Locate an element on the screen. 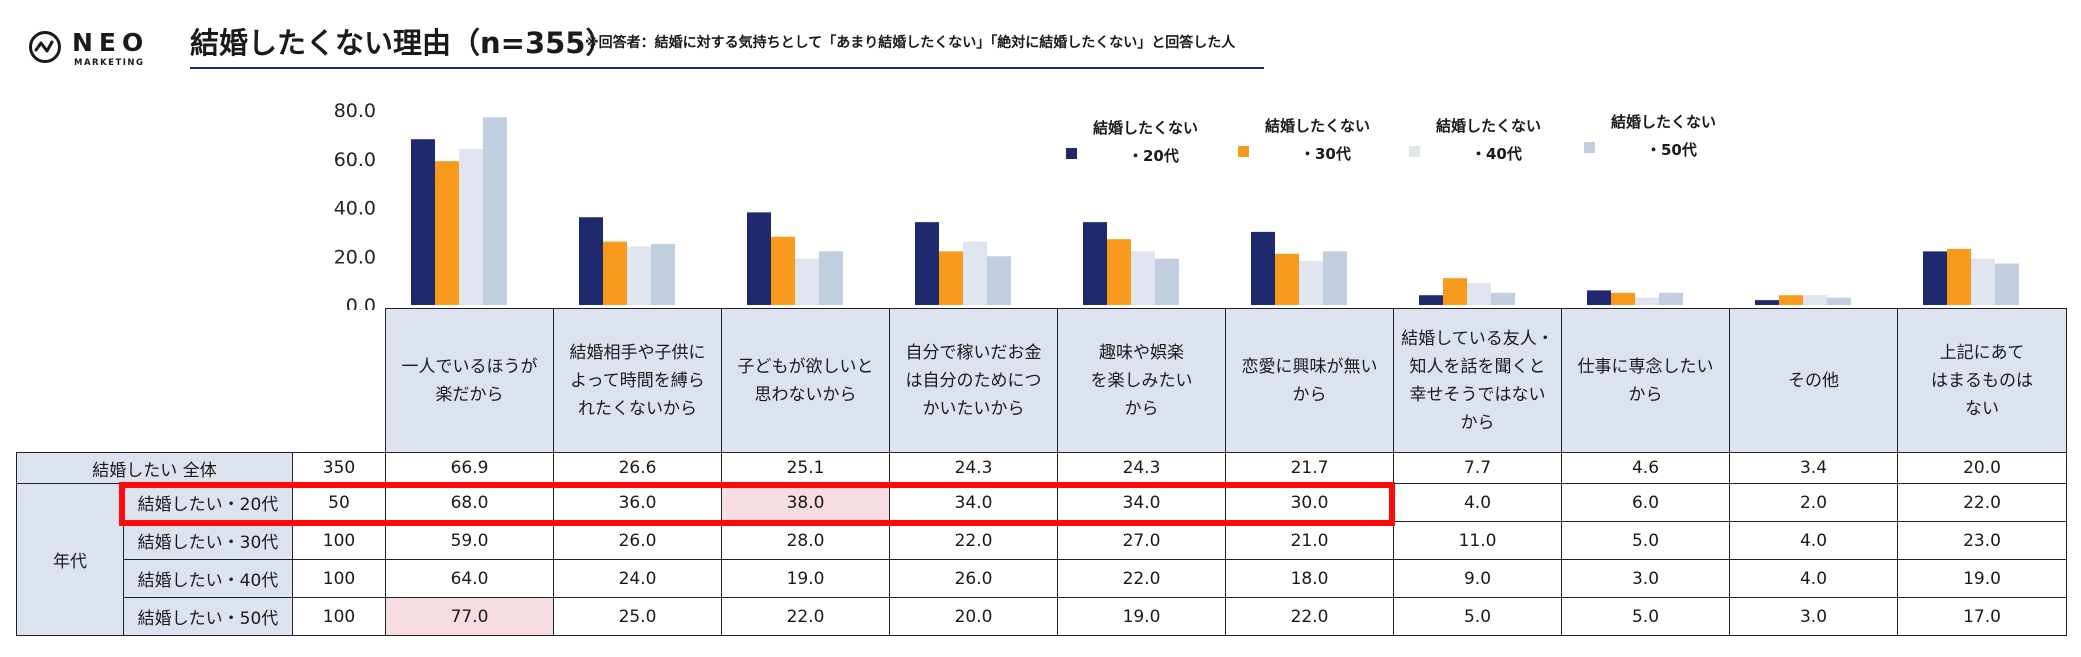 Image resolution: width=2081 pixels, height=657 pixels. category-header-line: 結婚している友人・ is located at coordinates (1477, 338).